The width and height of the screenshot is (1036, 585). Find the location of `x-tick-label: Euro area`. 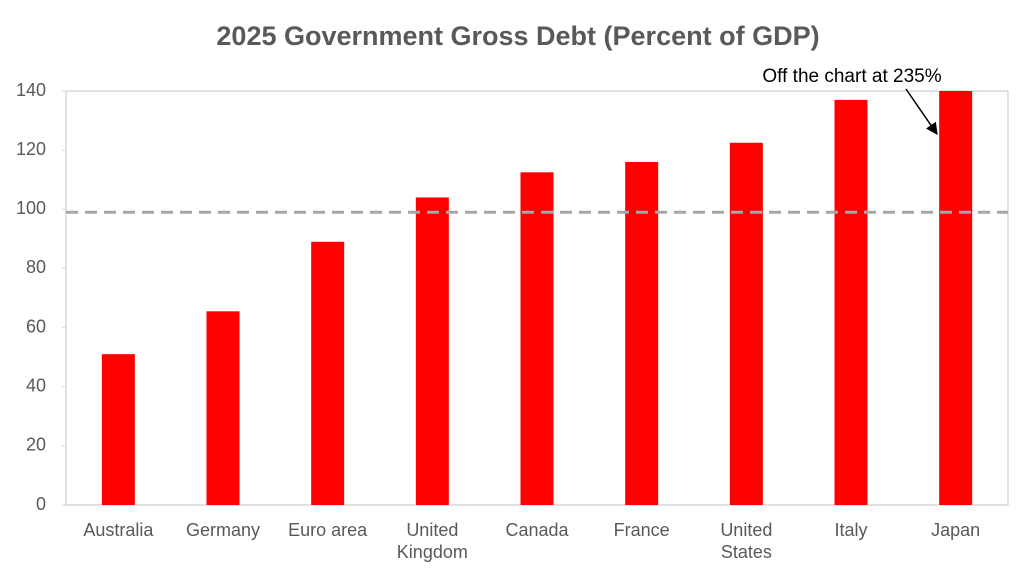

x-tick-label: Euro area is located at coordinates (328, 530).